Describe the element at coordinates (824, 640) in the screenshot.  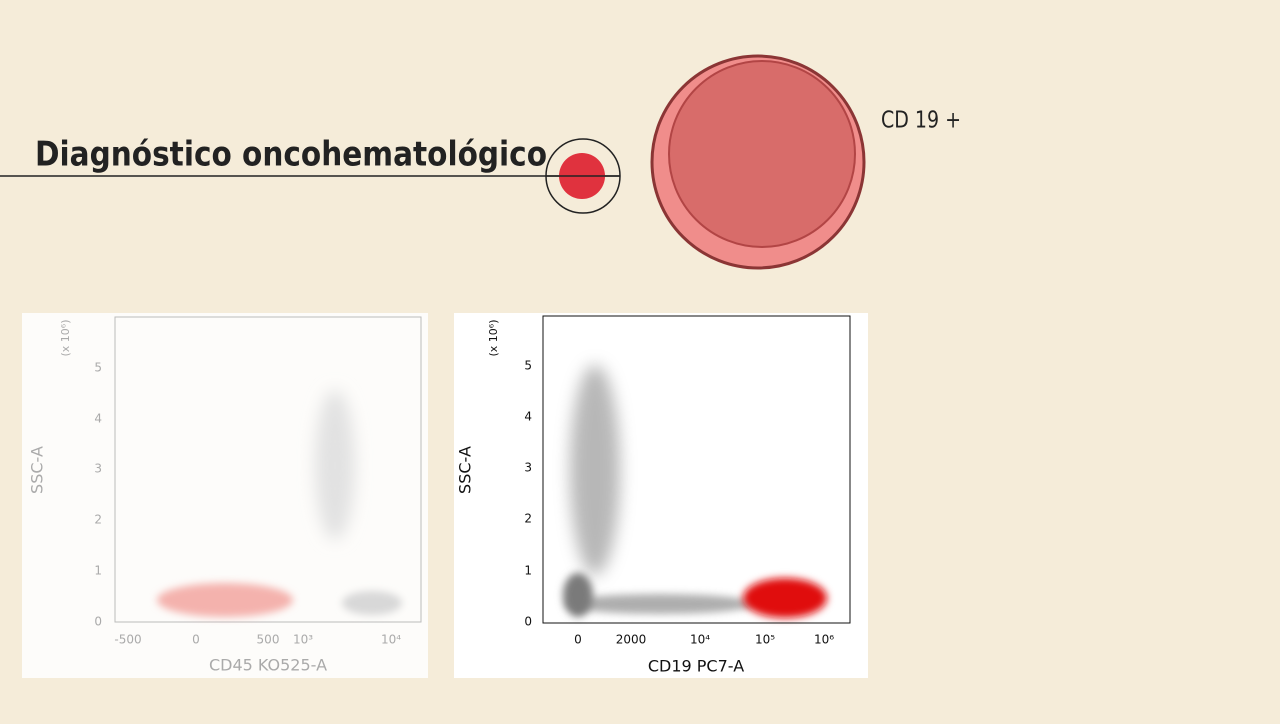
I see `x-tick-label: 10⁶` at that location.